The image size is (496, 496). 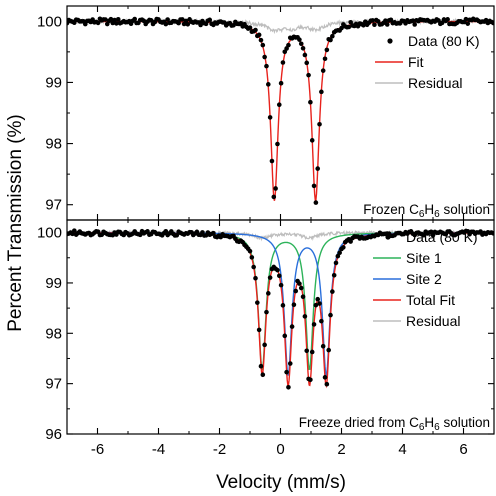 I want to click on legend-label: Site 2, so click(x=424, y=279).